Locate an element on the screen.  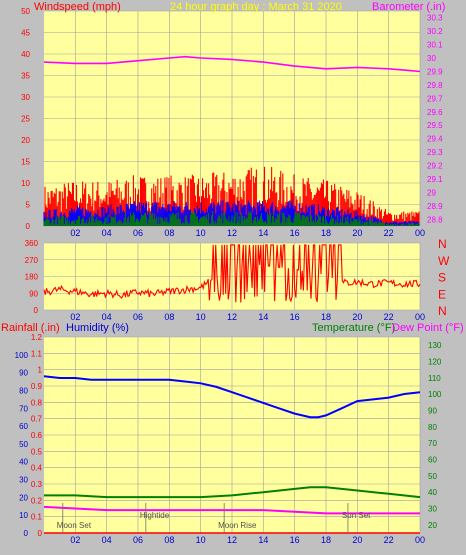
windspeed-tick-label: 0 is located at coordinates (28, 226).